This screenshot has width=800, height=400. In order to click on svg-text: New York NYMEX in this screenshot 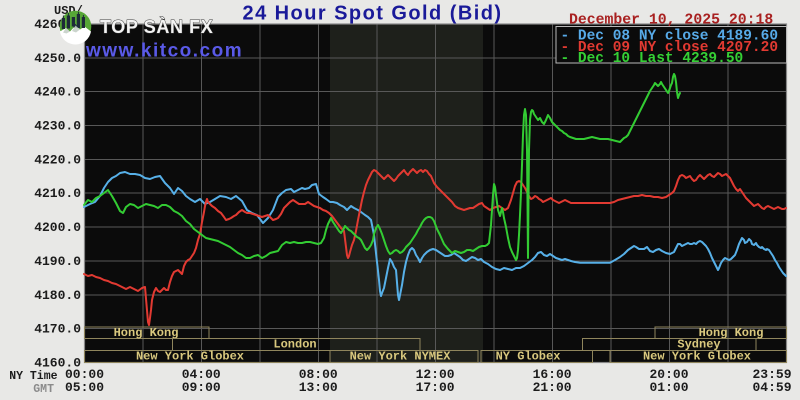, I will do `click(401, 357)`.